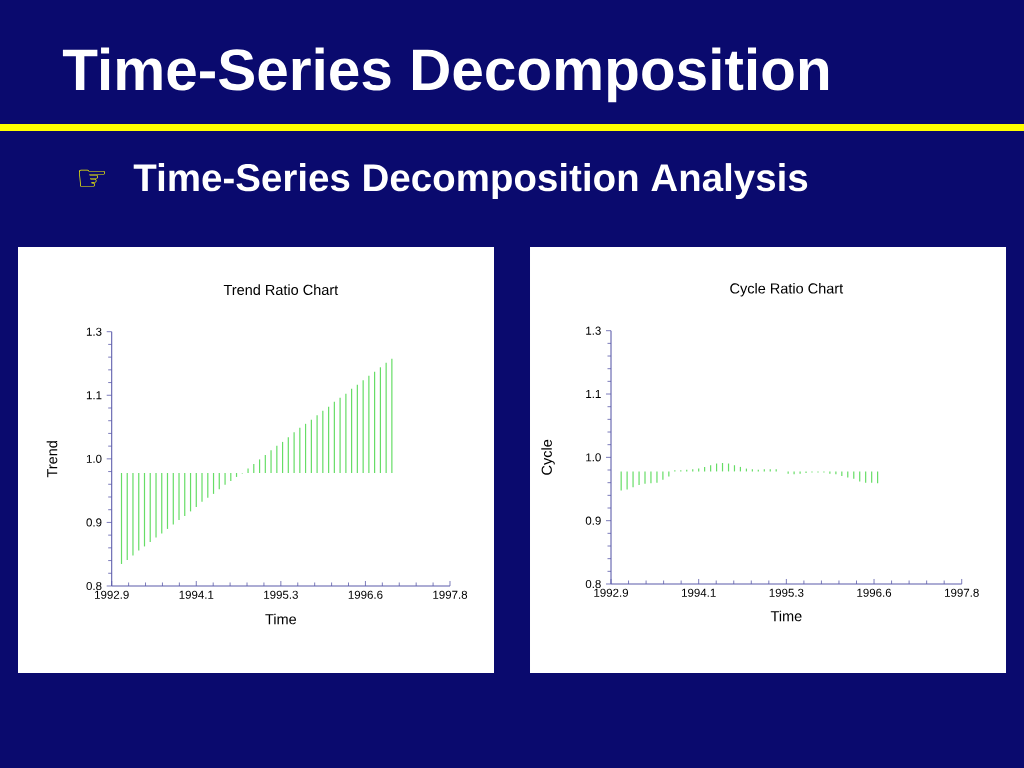 The height and width of the screenshot is (768, 1024). I want to click on y-axis-title: Trend, so click(52, 459).